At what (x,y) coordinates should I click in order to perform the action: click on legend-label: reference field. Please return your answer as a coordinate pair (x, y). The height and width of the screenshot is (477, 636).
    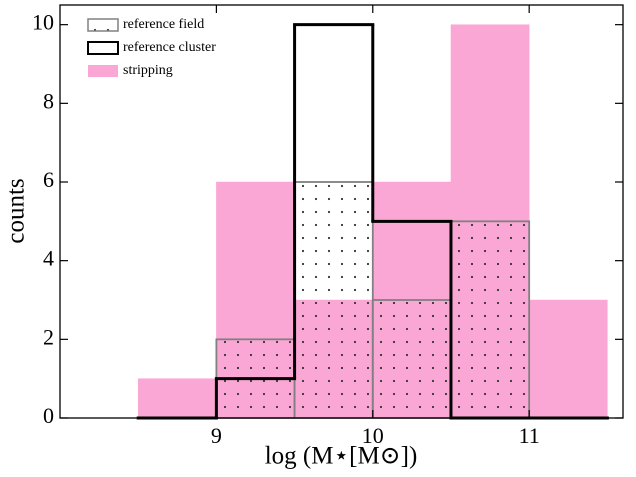
    Looking at the image, I should click on (163, 24).